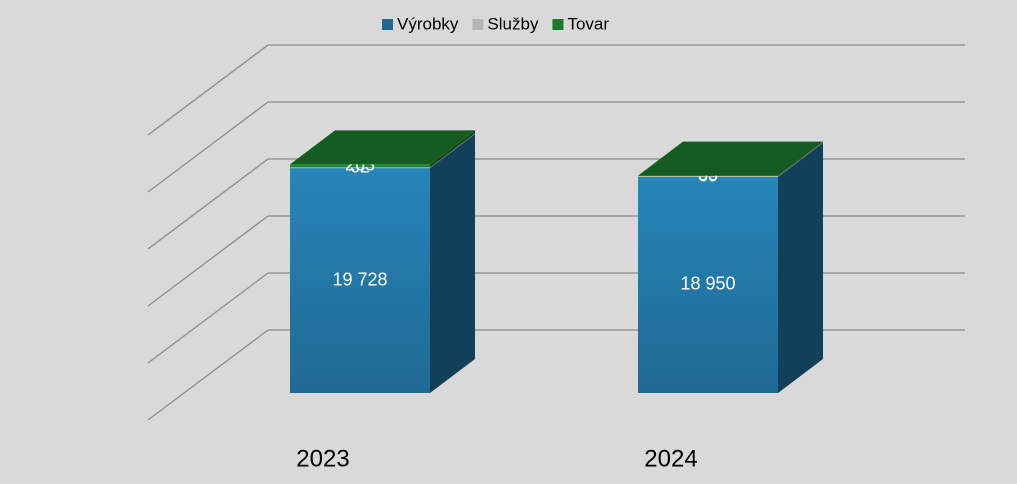 Image resolution: width=1017 pixels, height=484 pixels. I want to click on x-tick-label: 2023, so click(322, 458).